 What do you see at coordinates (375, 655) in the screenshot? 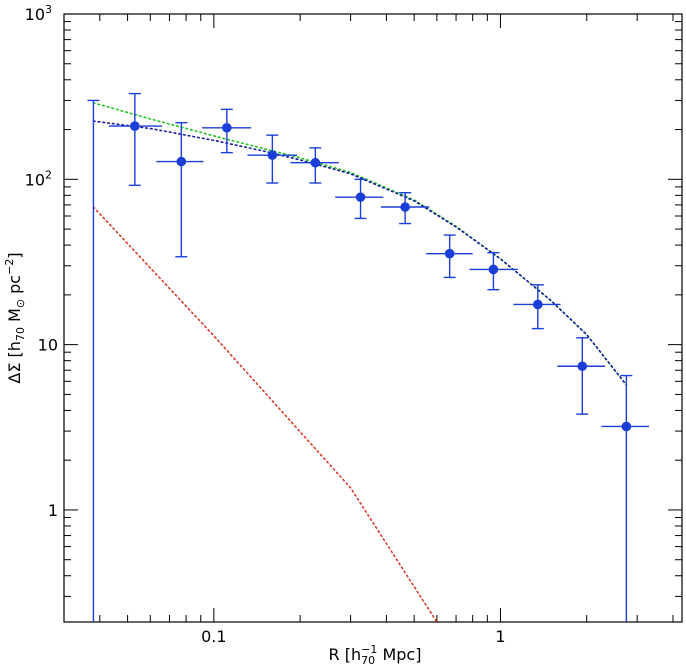
I see `x-axis-label: R [h70−1 Mpc]` at bounding box center [375, 655].